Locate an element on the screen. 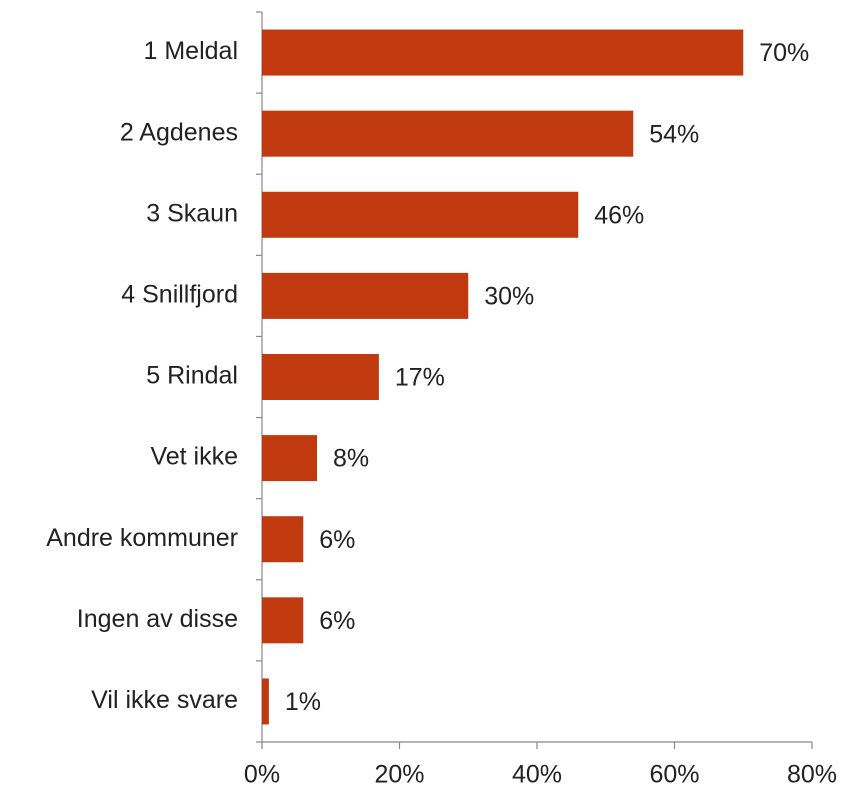 This screenshot has height=792, width=845. x-tick-label: 80% is located at coordinates (812, 775).